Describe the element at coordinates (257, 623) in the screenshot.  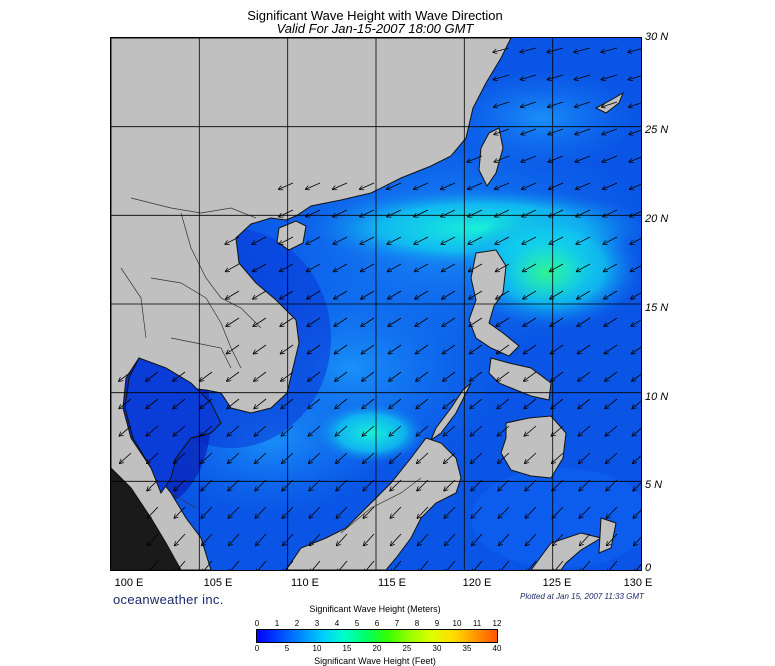
I see `meters-tick: 0` at that location.